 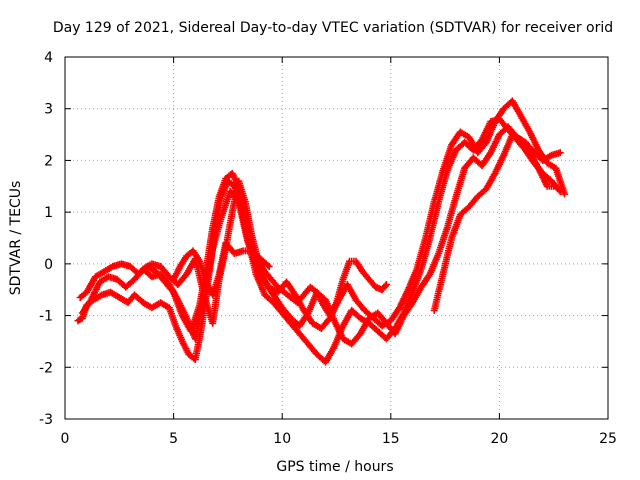 I want to click on y-tick-label: 3, so click(x=48, y=110).